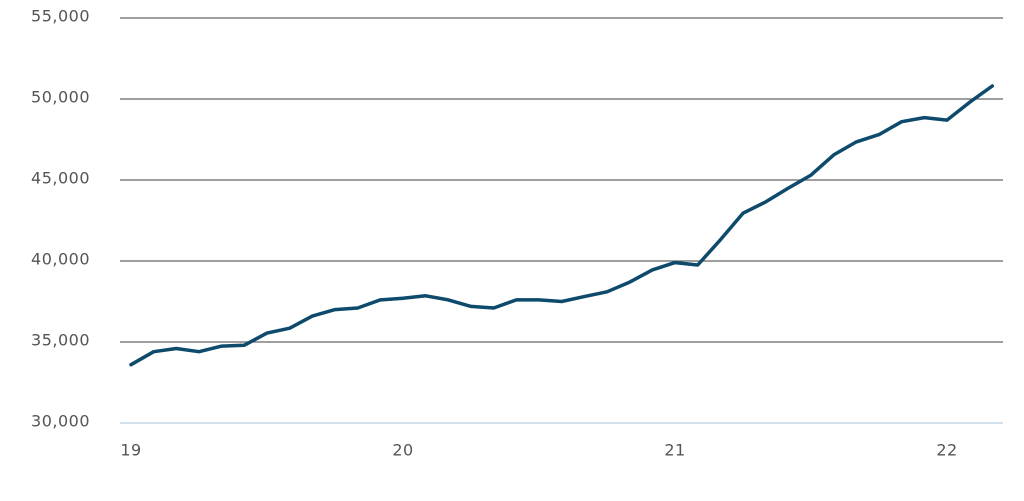  Describe the element at coordinates (674, 450) in the screenshot. I see `x-tick-label: 21` at that location.